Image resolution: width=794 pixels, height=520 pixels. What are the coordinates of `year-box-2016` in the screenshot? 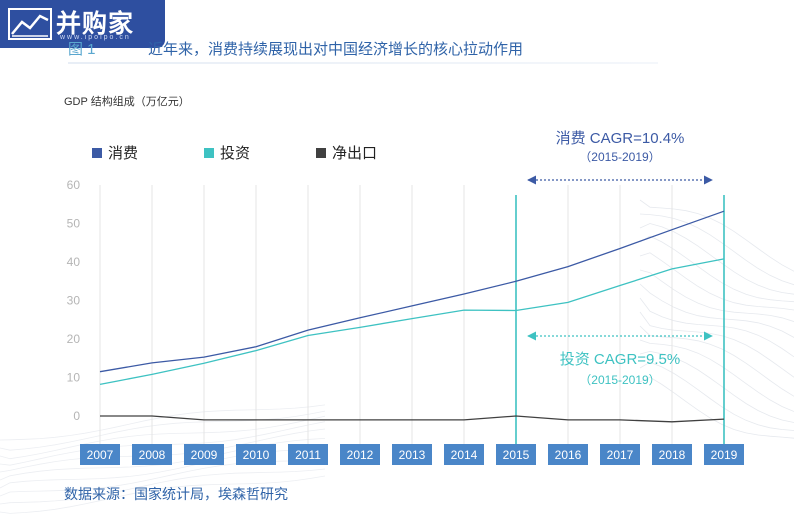 It's located at (568, 454).